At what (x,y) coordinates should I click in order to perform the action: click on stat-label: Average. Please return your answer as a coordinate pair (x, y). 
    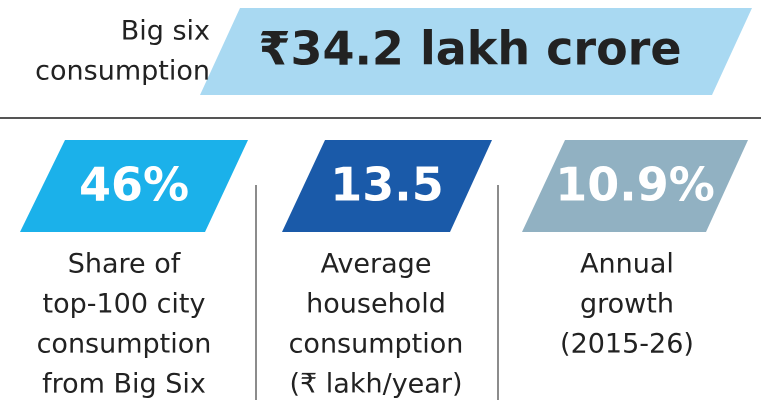
    Looking at the image, I should click on (376, 264).